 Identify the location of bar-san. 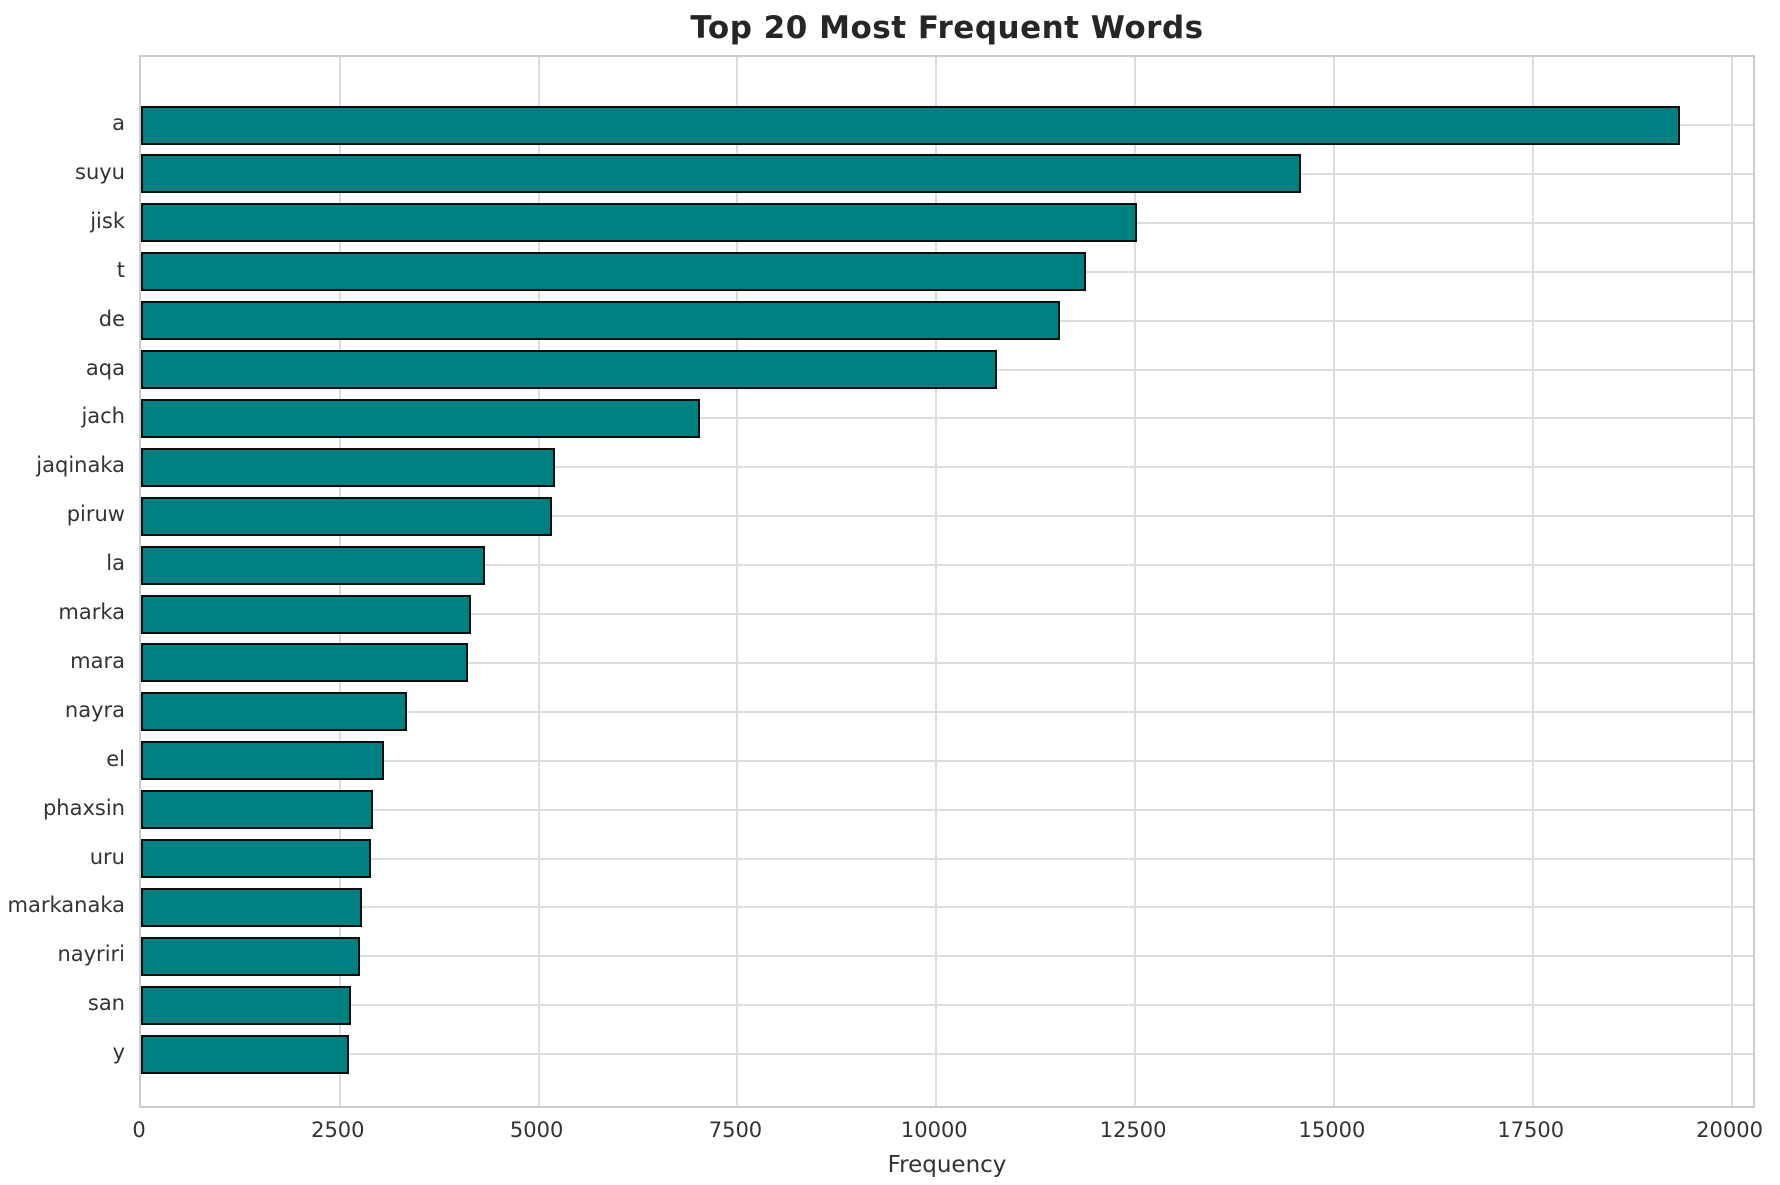
(246, 1005).